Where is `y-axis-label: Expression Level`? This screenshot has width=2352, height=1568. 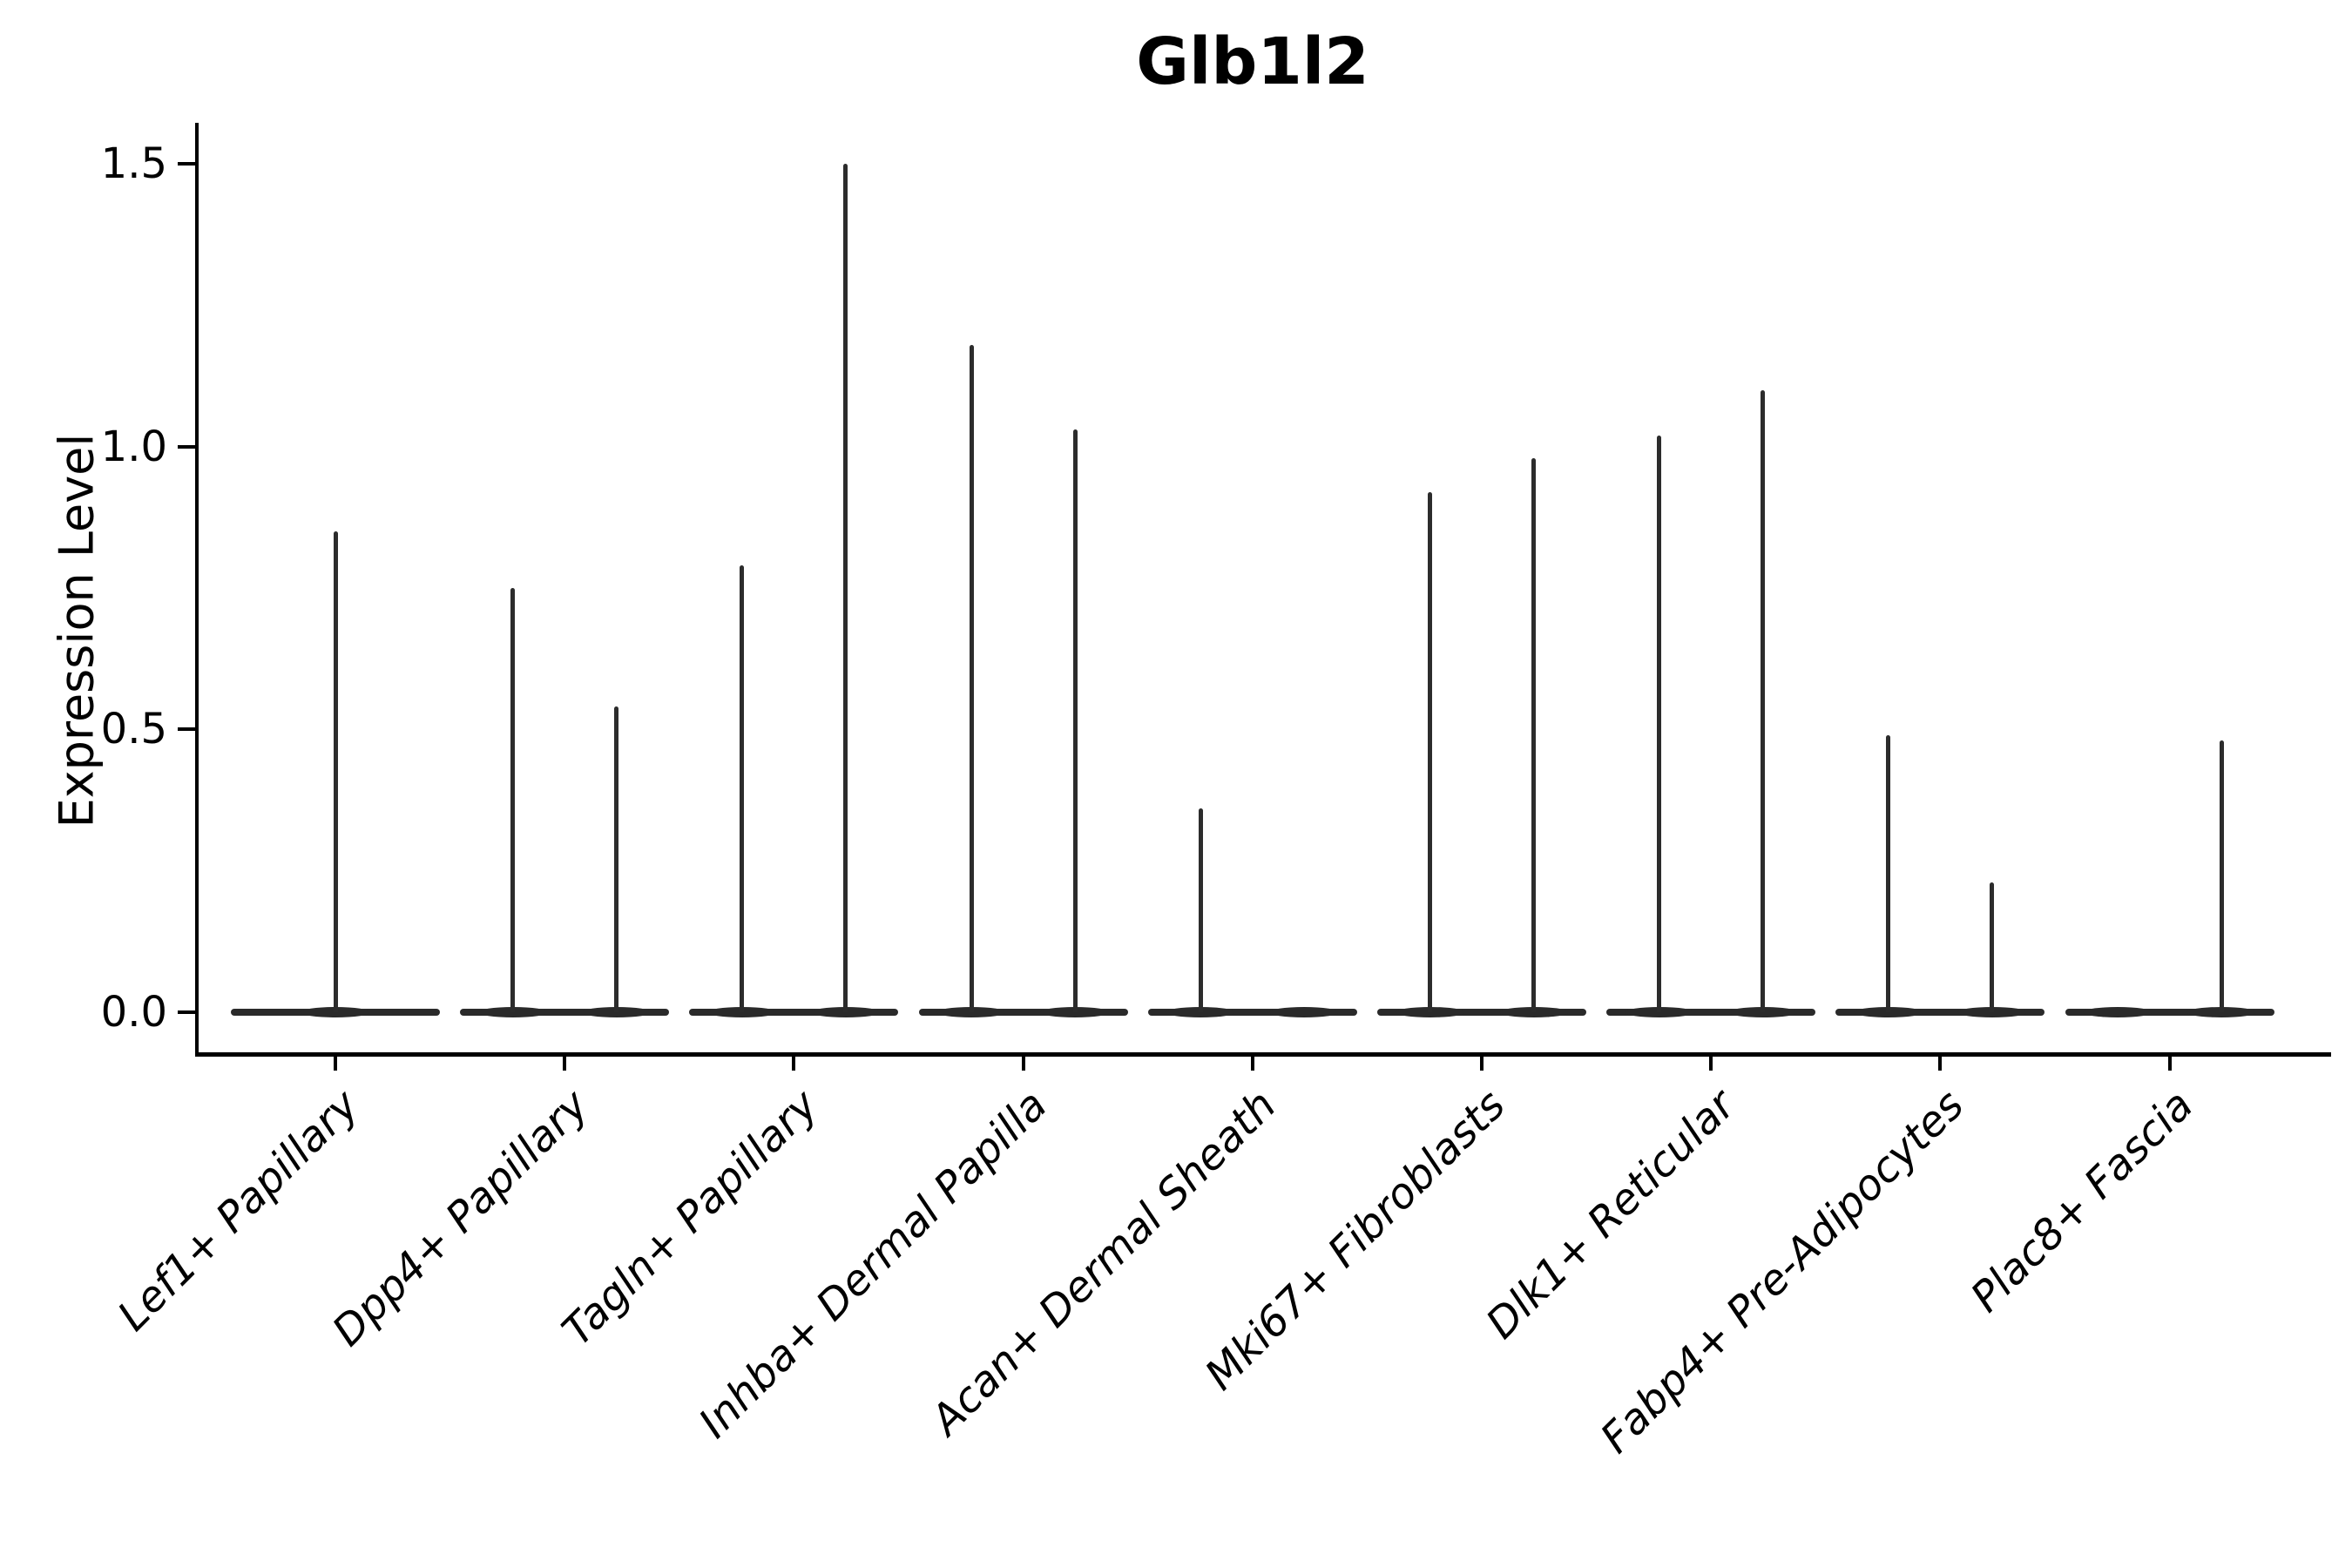
y-axis-label: Expression Level is located at coordinates (77, 630).